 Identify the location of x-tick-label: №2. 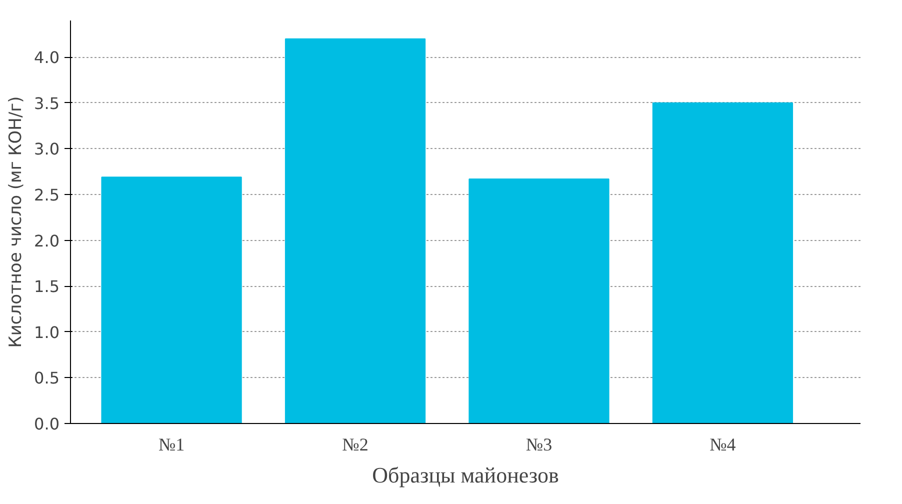
(355, 444).